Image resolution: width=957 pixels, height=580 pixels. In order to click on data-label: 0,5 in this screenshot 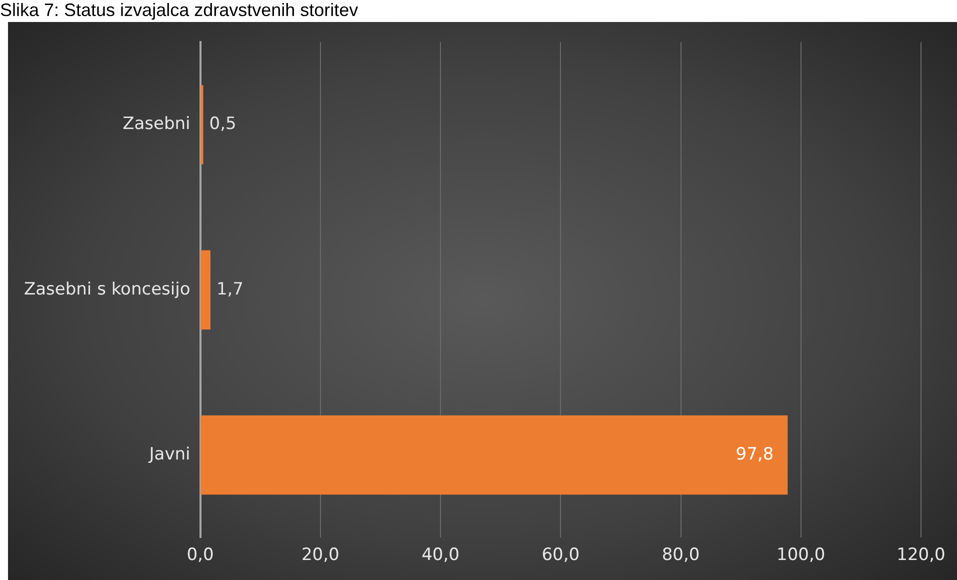, I will do `click(222, 124)`.